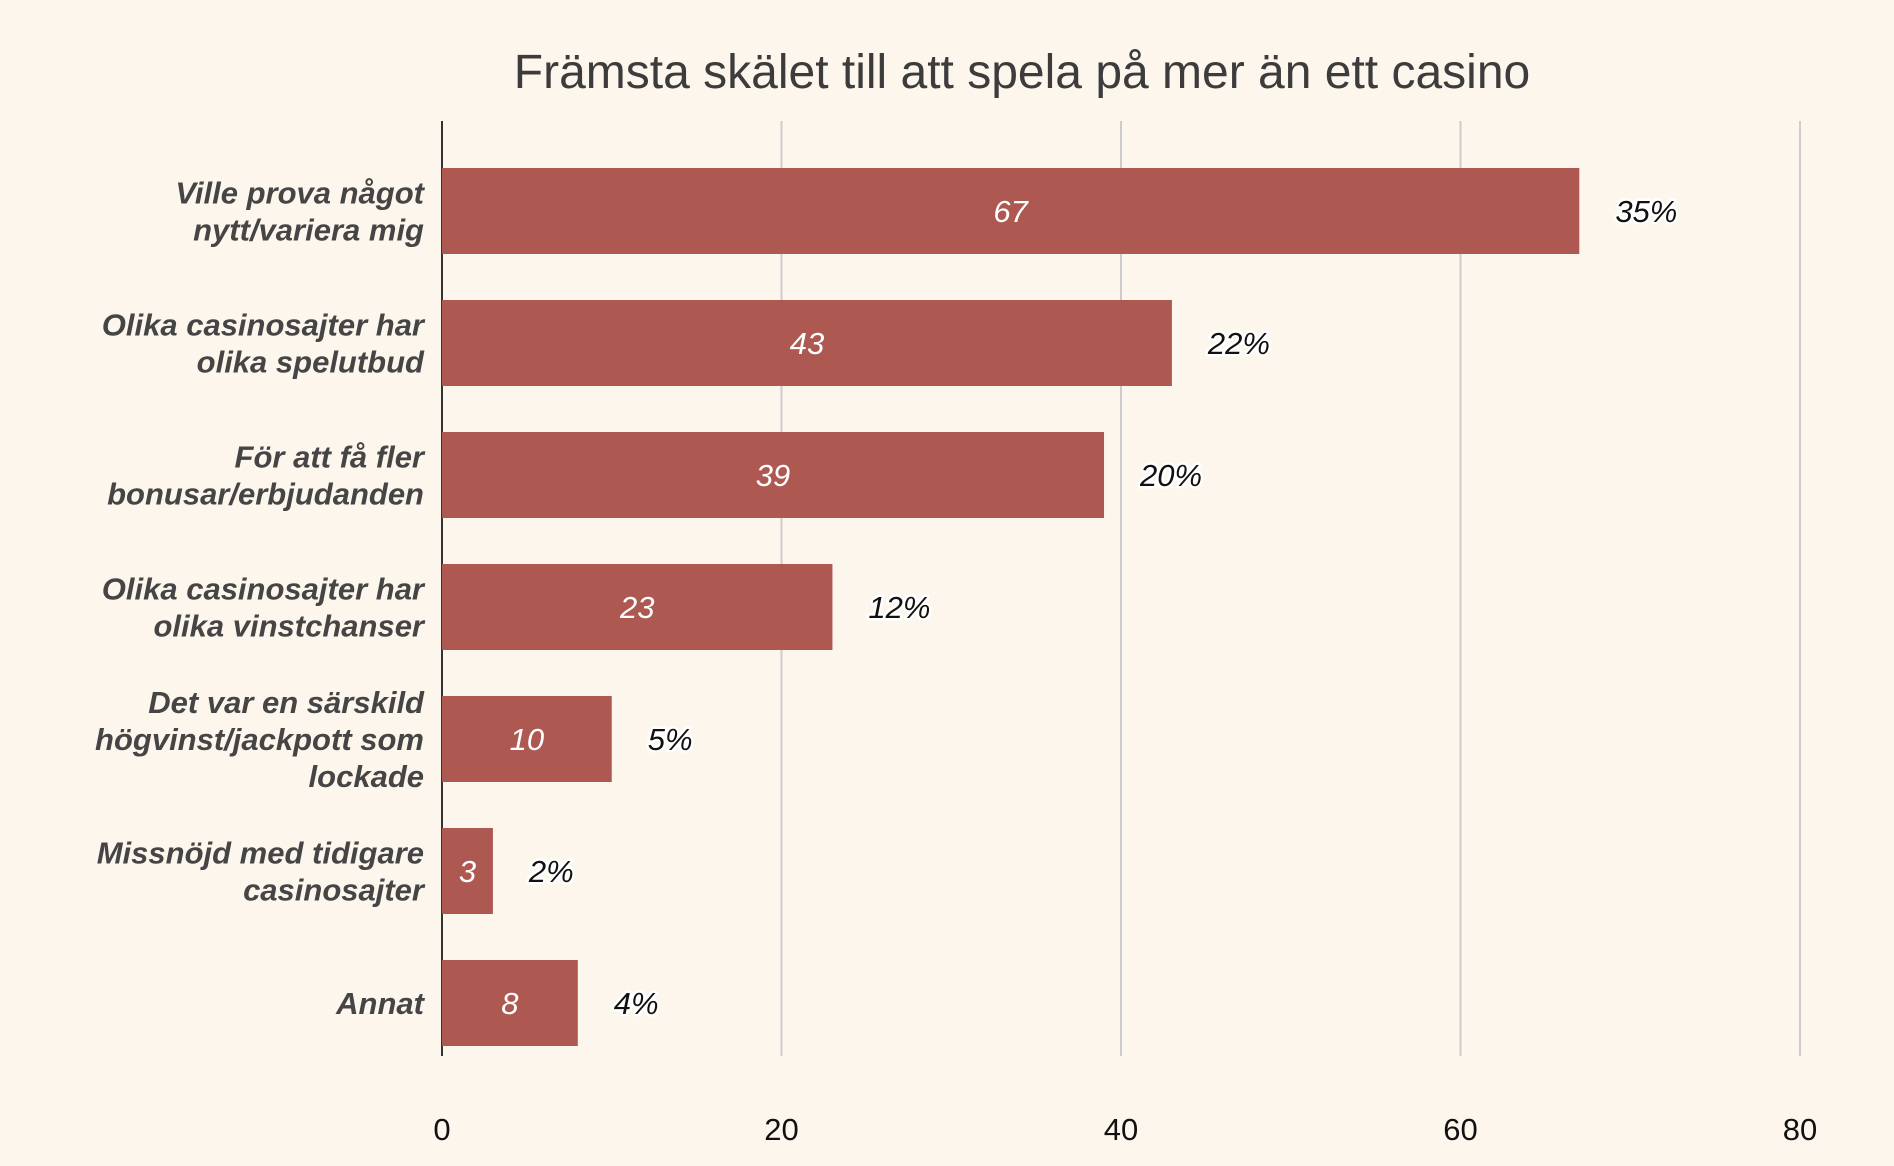  What do you see at coordinates (1460, 1129) in the screenshot?
I see `x-tick-label: 60` at bounding box center [1460, 1129].